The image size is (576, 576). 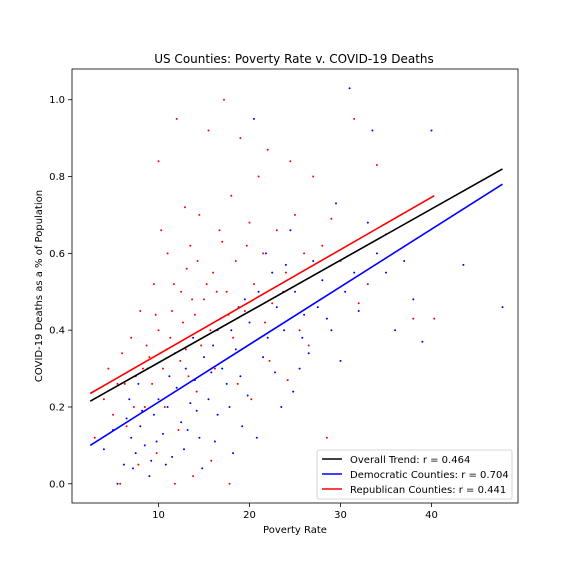 I want to click on y-tick-label: 0.6, so click(x=57, y=254).